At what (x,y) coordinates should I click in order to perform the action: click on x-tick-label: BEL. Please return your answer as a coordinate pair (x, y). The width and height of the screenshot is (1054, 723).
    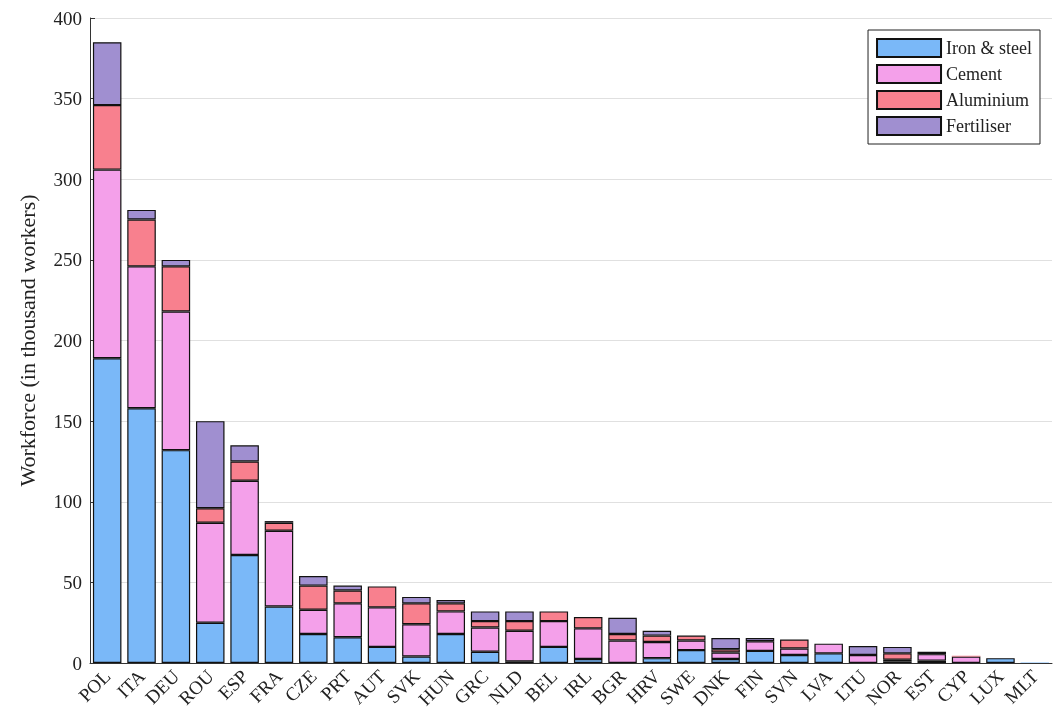
    Looking at the image, I should click on (541, 685).